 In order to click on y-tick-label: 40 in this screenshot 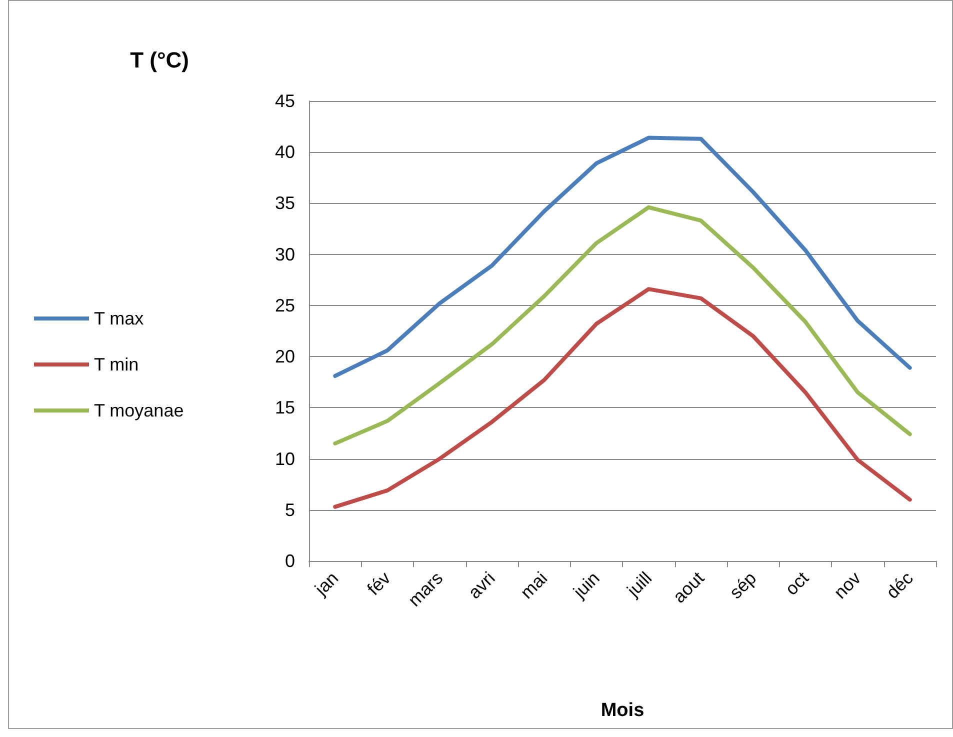, I will do `click(284, 152)`.